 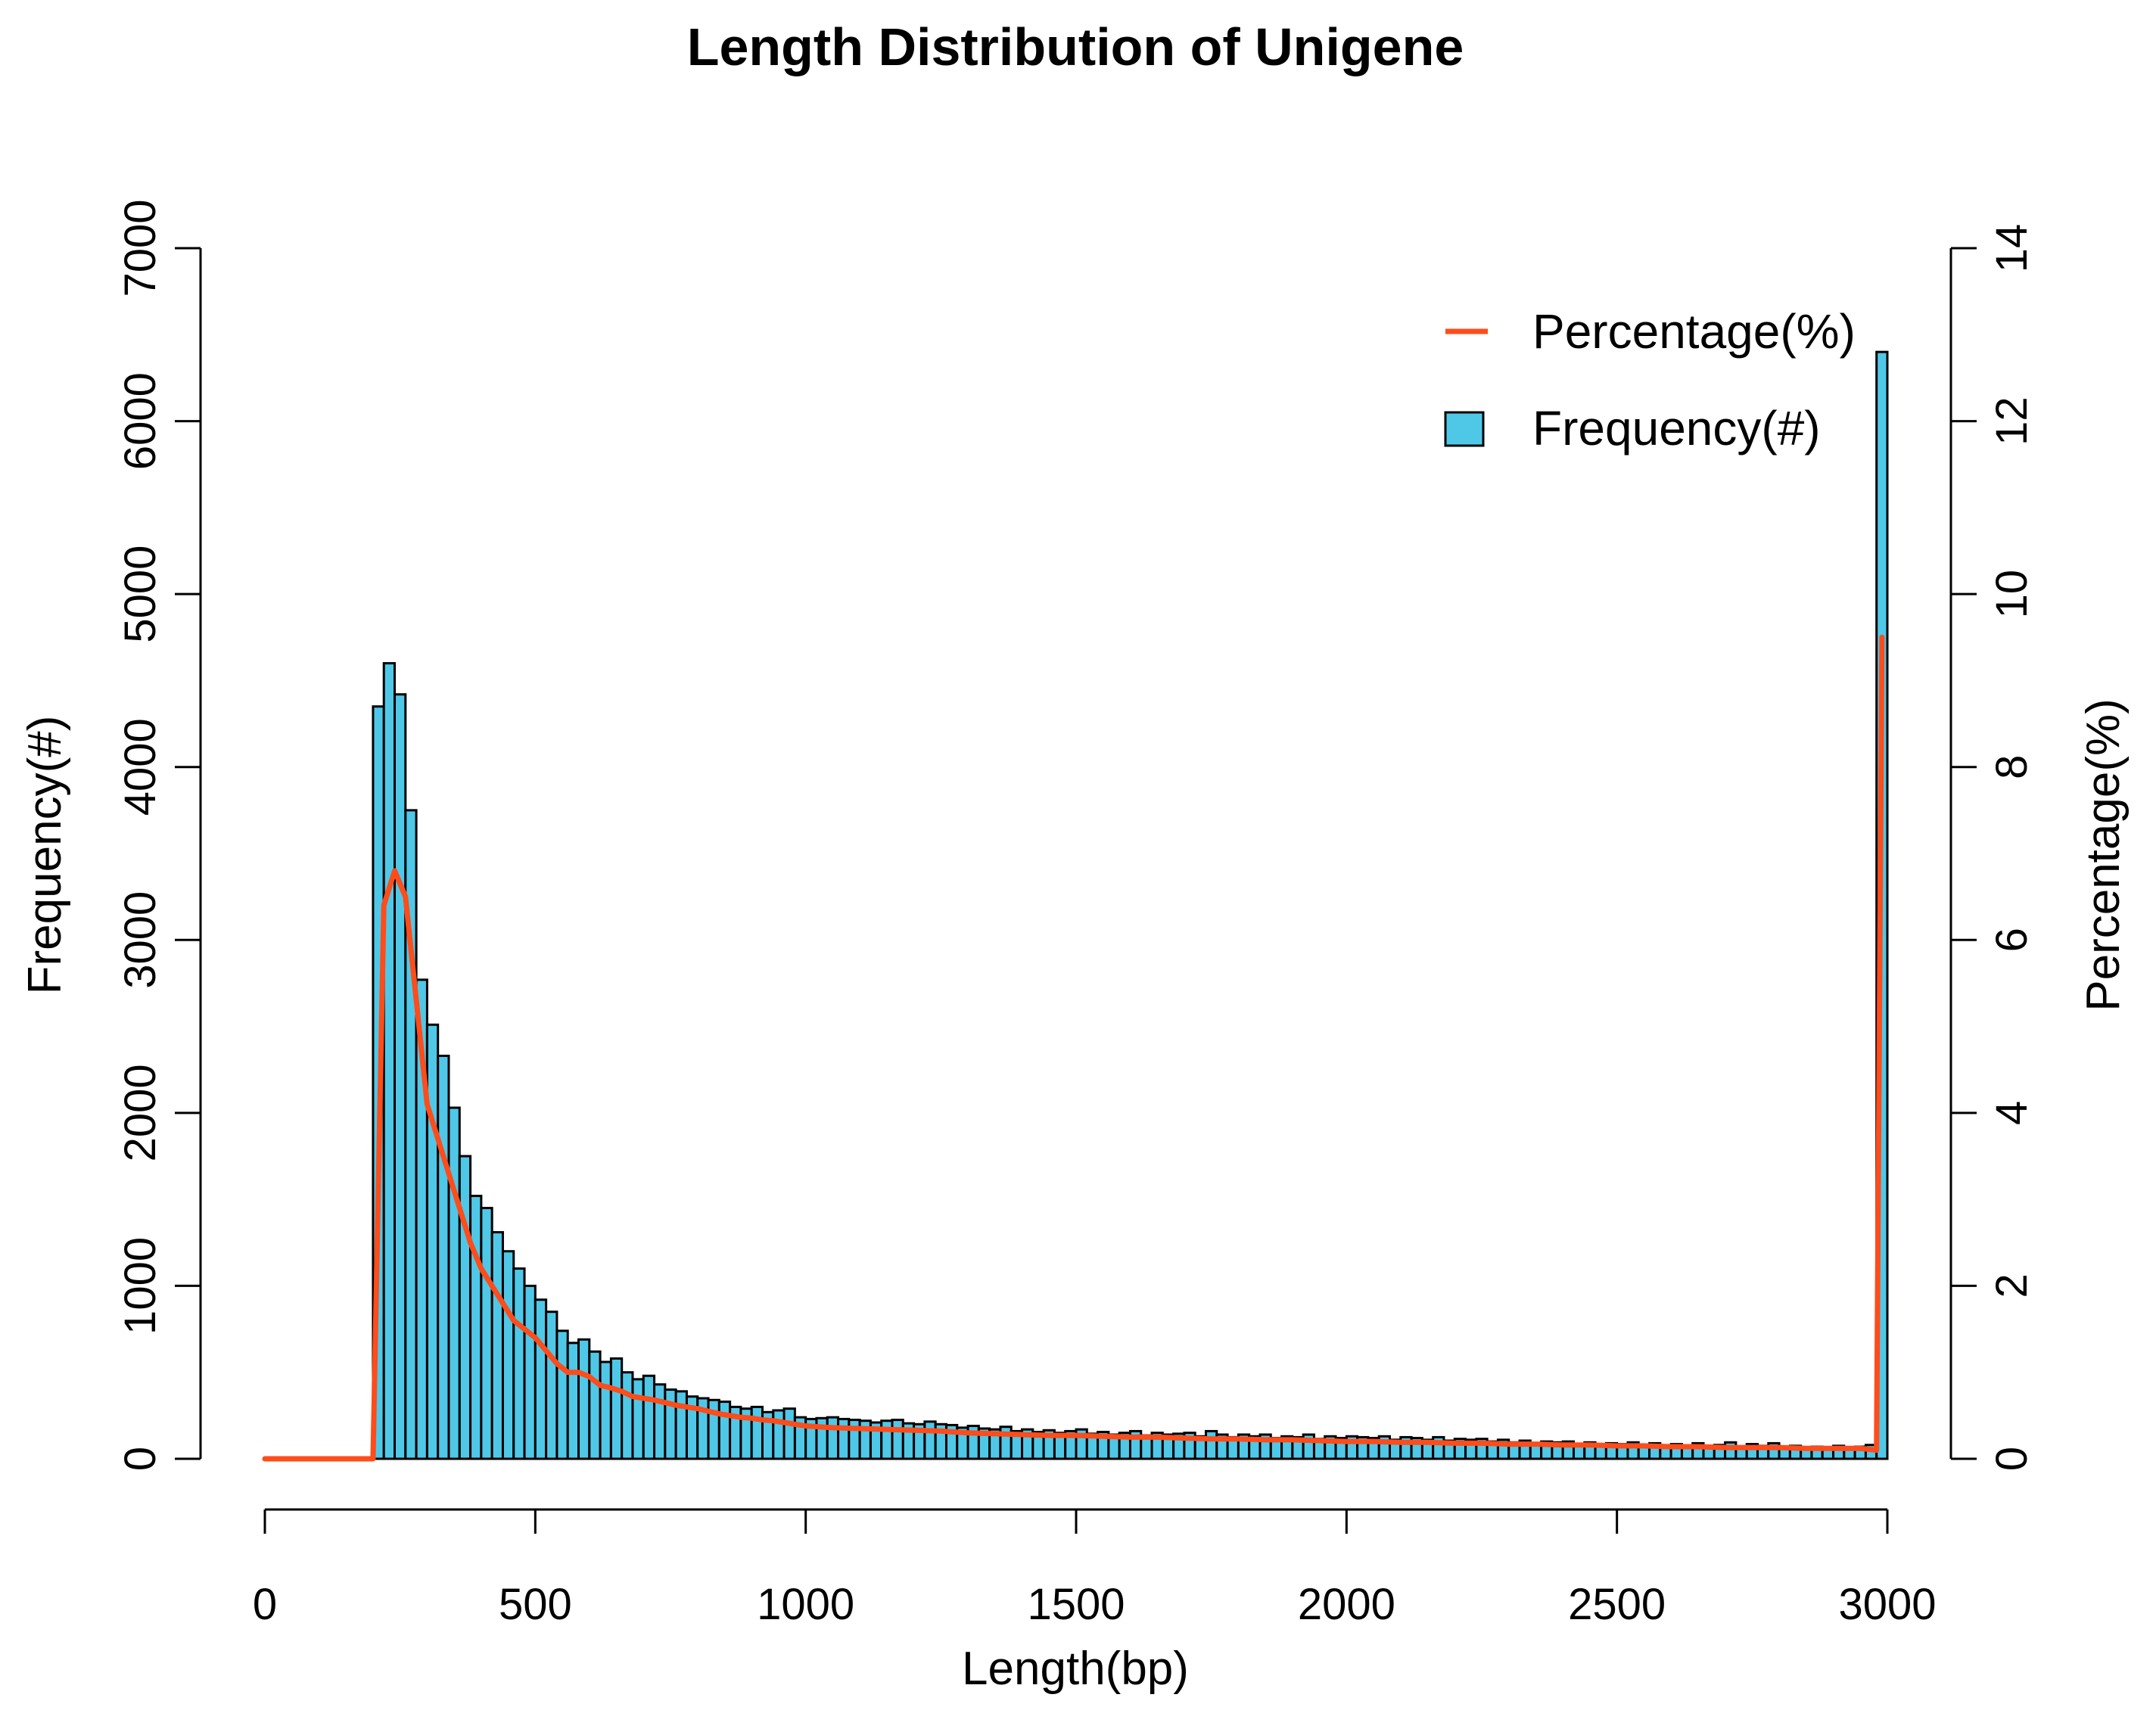 I want to click on chart-title: Length Distribution of Unigene, so click(x=1075, y=46).